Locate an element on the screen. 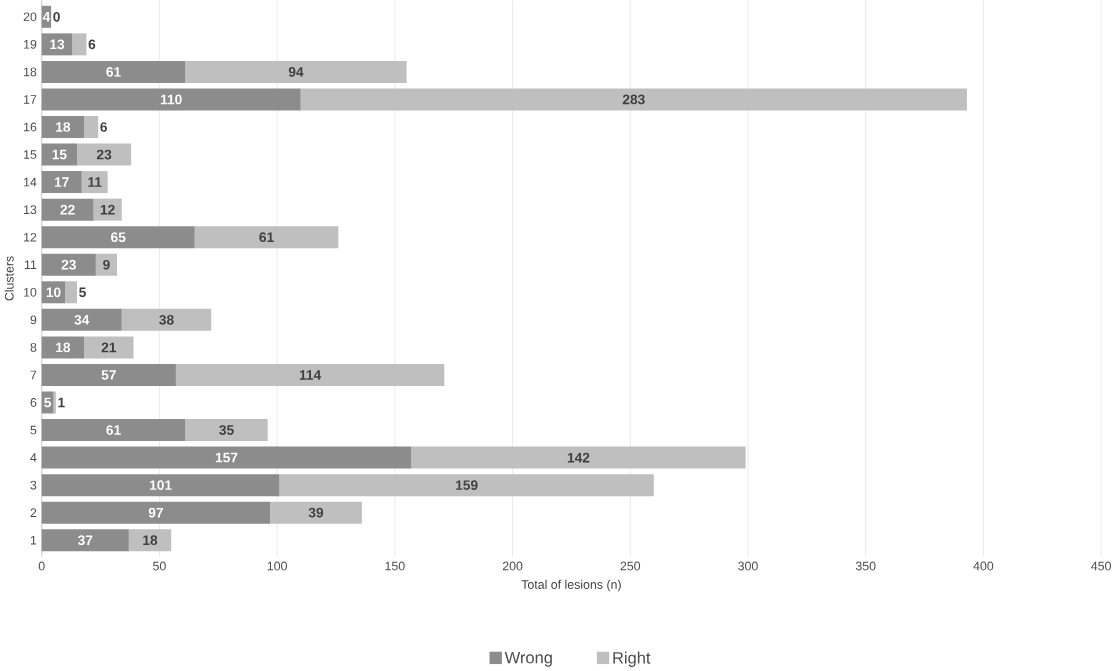 Image resolution: width=1116 pixels, height=671 pixels. y-tick-label: 20 is located at coordinates (30, 17).